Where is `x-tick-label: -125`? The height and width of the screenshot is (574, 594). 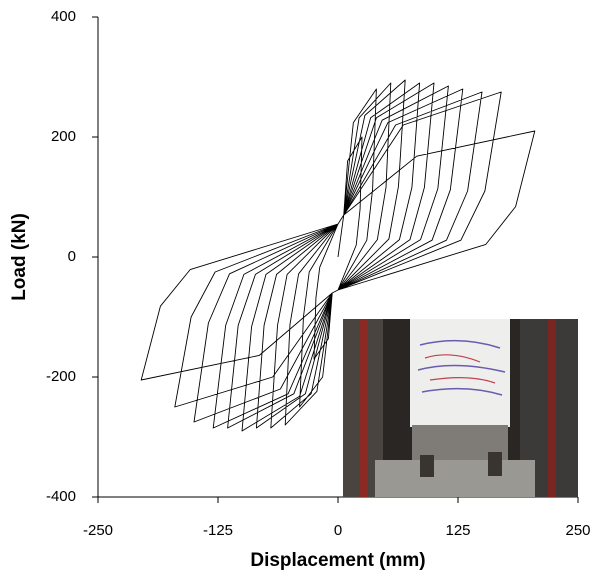
x-tick-label: -125 is located at coordinates (218, 530).